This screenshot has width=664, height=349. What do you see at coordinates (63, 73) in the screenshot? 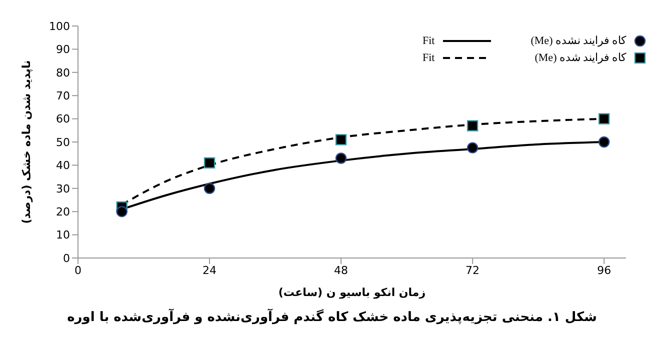
I see `y-tick-label: 80` at bounding box center [63, 73].